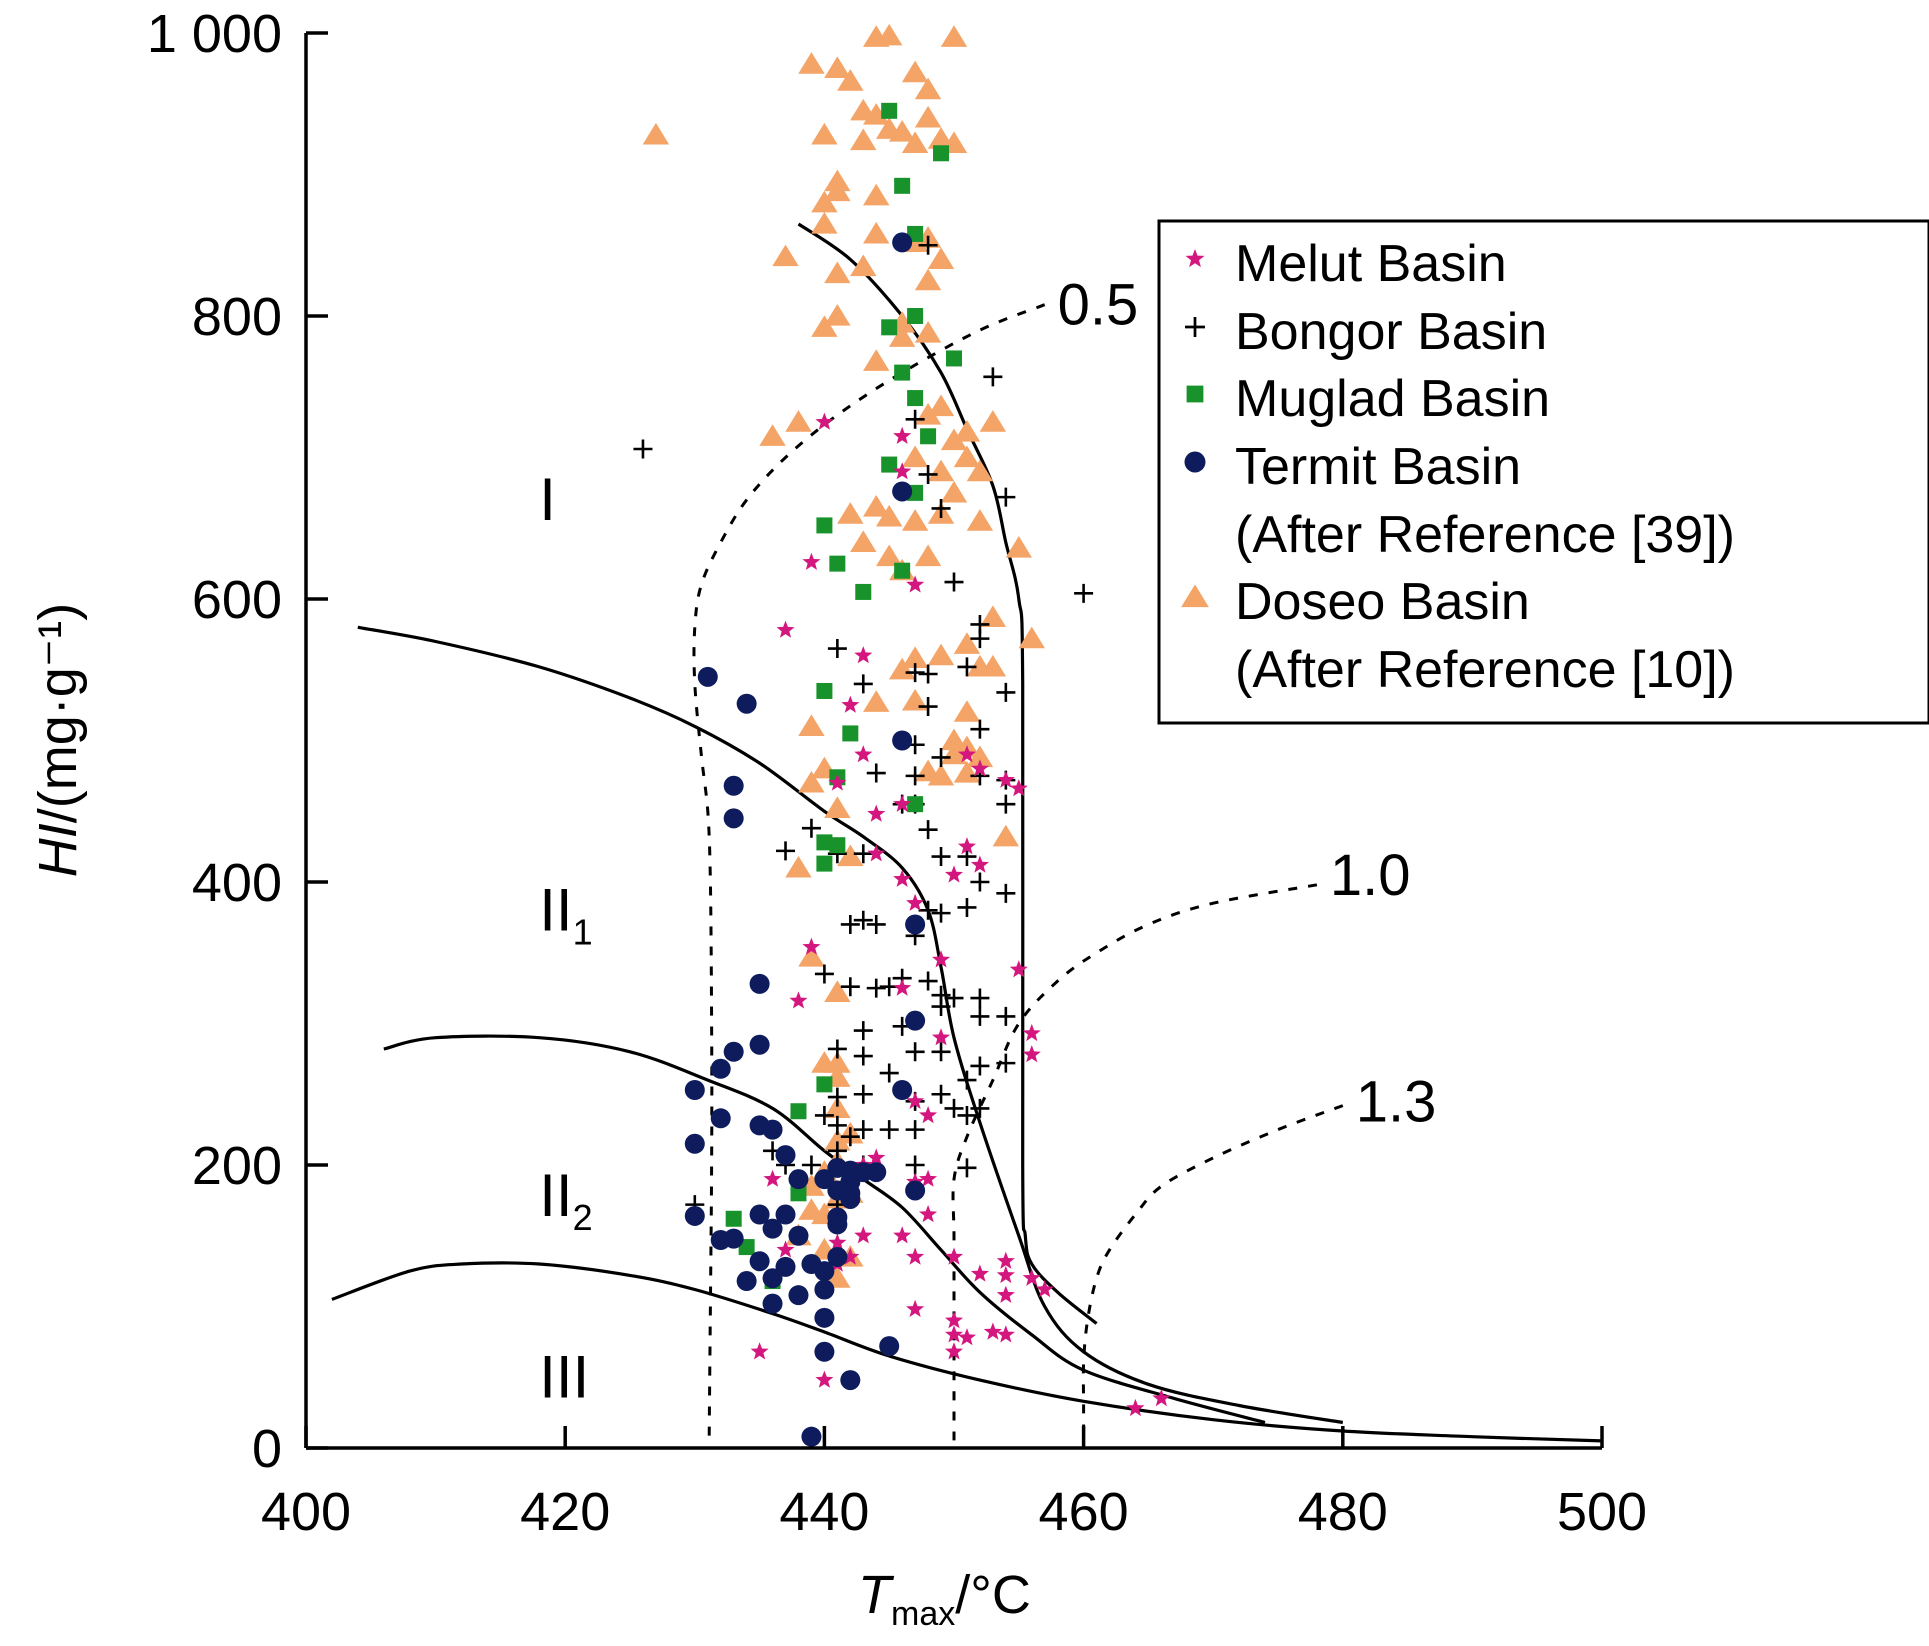 This screenshot has width=1929, height=1646. What do you see at coordinates (944, 1599) in the screenshot?
I see `x-axis-title: Tmax/°C` at bounding box center [944, 1599].